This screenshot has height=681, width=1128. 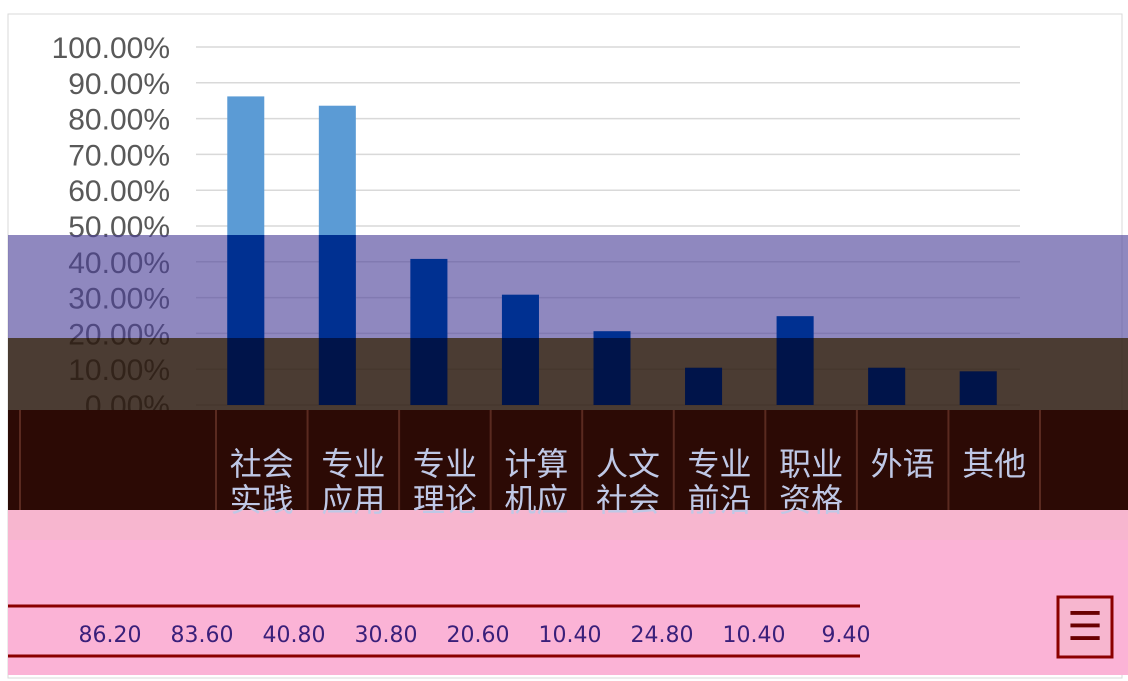 I want to click on category-label: 人文社会, so click(x=628, y=482).